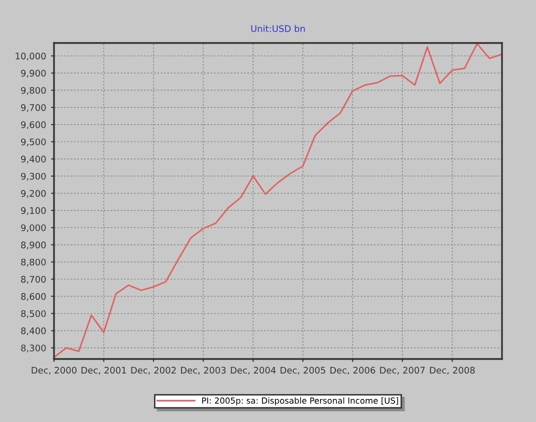 The width and height of the screenshot is (536, 422). I want to click on y-tick-label: 8,900, so click(33, 246).